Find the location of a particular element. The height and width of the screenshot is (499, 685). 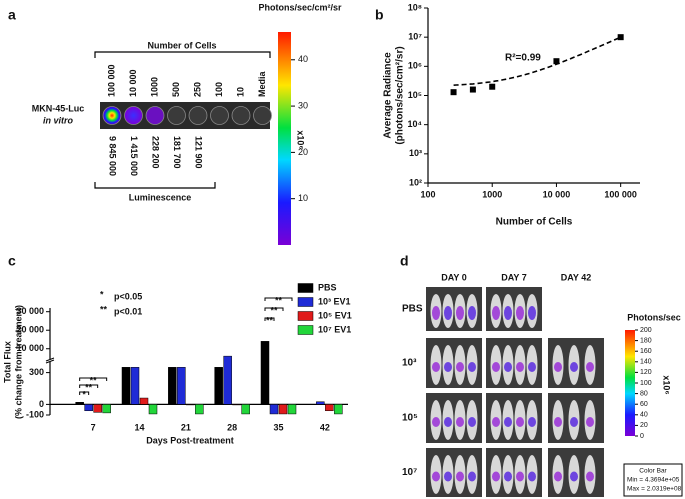

y-tick-label: 10⁵ is located at coordinates (415, 95).